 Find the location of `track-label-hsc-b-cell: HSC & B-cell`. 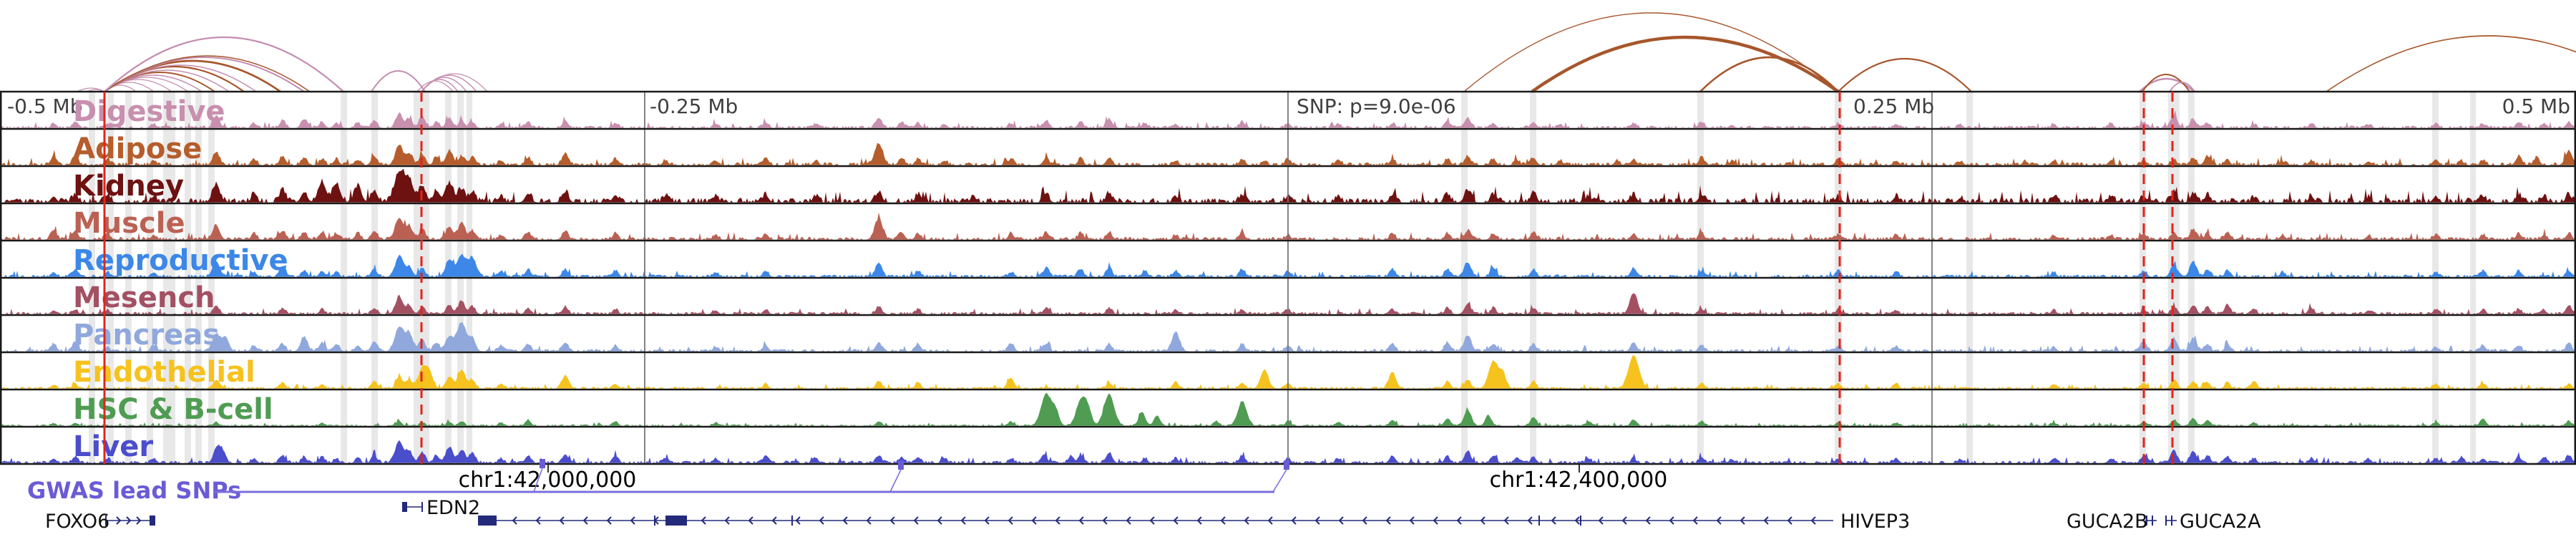

track-label-hsc-b-cell: HSC & B-cell is located at coordinates (173, 409).